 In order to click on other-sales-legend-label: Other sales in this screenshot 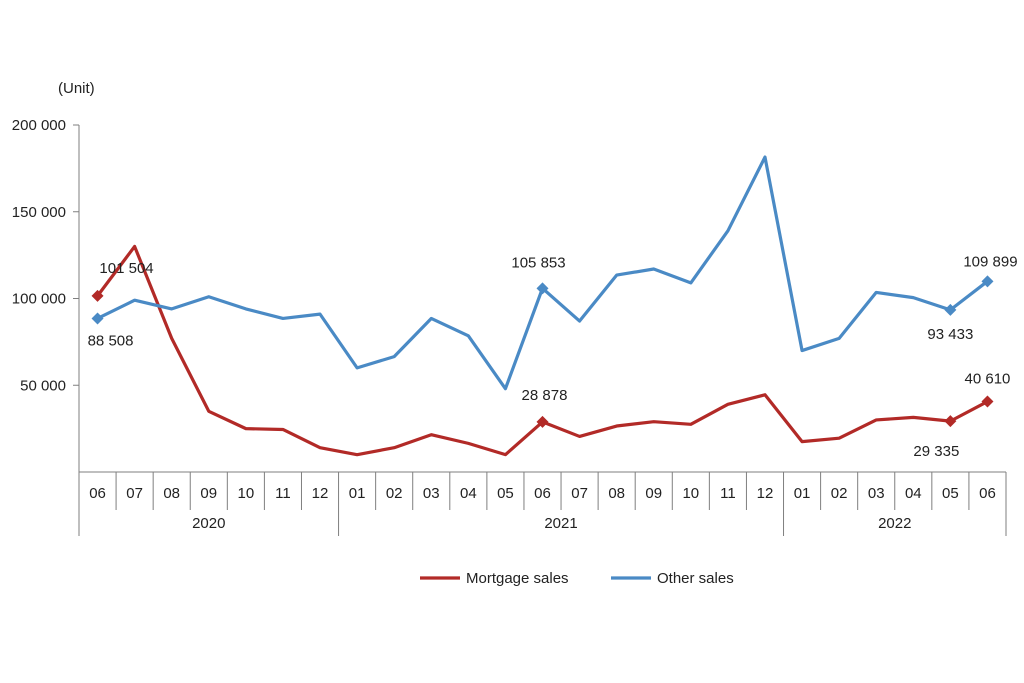, I will do `click(695, 578)`.